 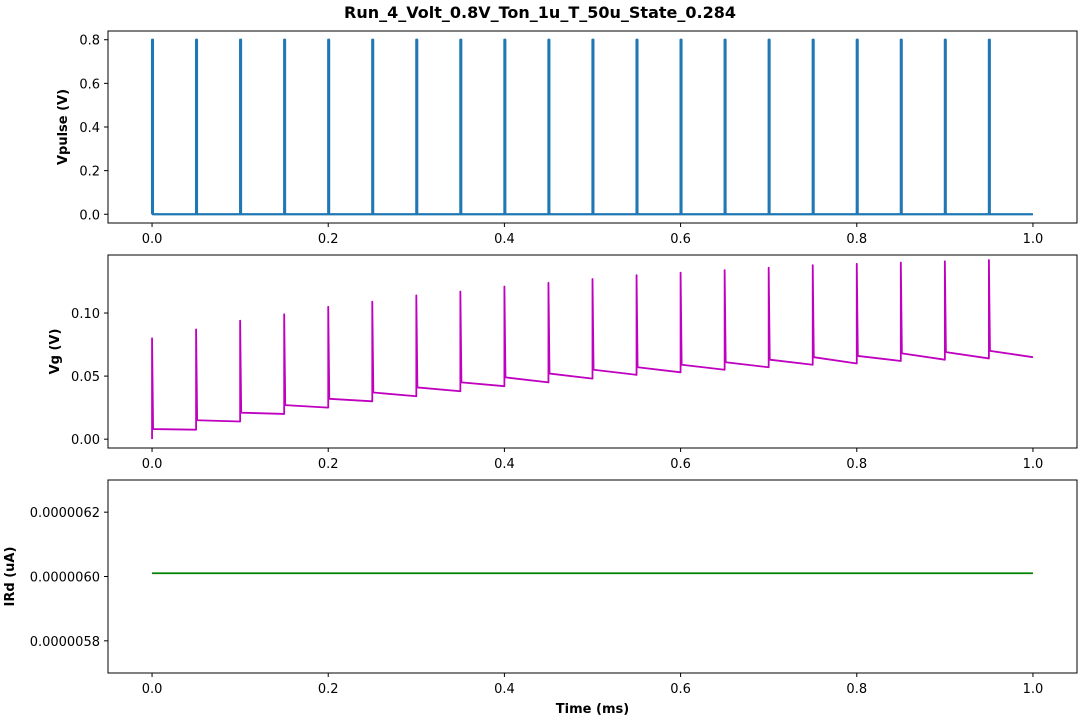 I want to click on x-axis-label: Time (ms), so click(x=592, y=709).